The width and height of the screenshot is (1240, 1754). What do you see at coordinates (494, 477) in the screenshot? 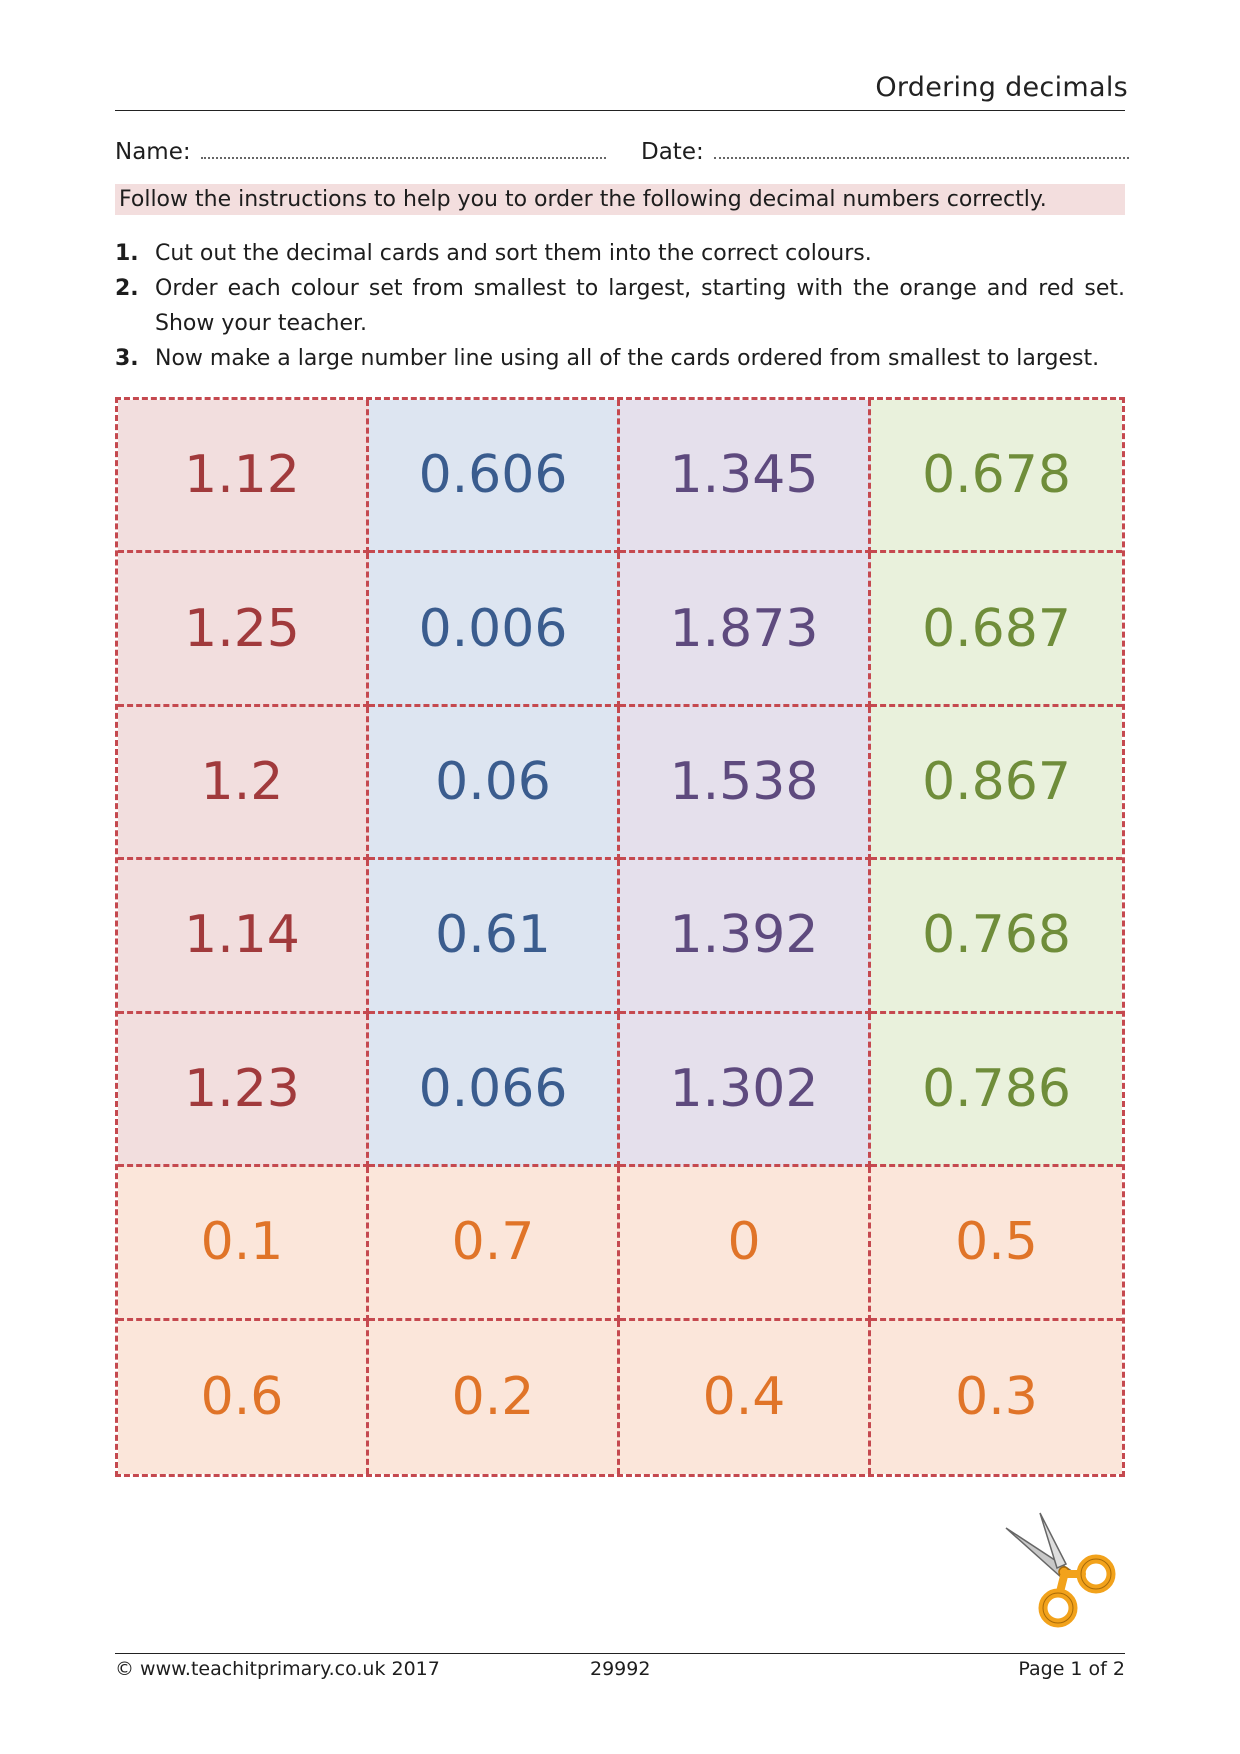
I see `decimal-card: 0.606` at bounding box center [494, 477].